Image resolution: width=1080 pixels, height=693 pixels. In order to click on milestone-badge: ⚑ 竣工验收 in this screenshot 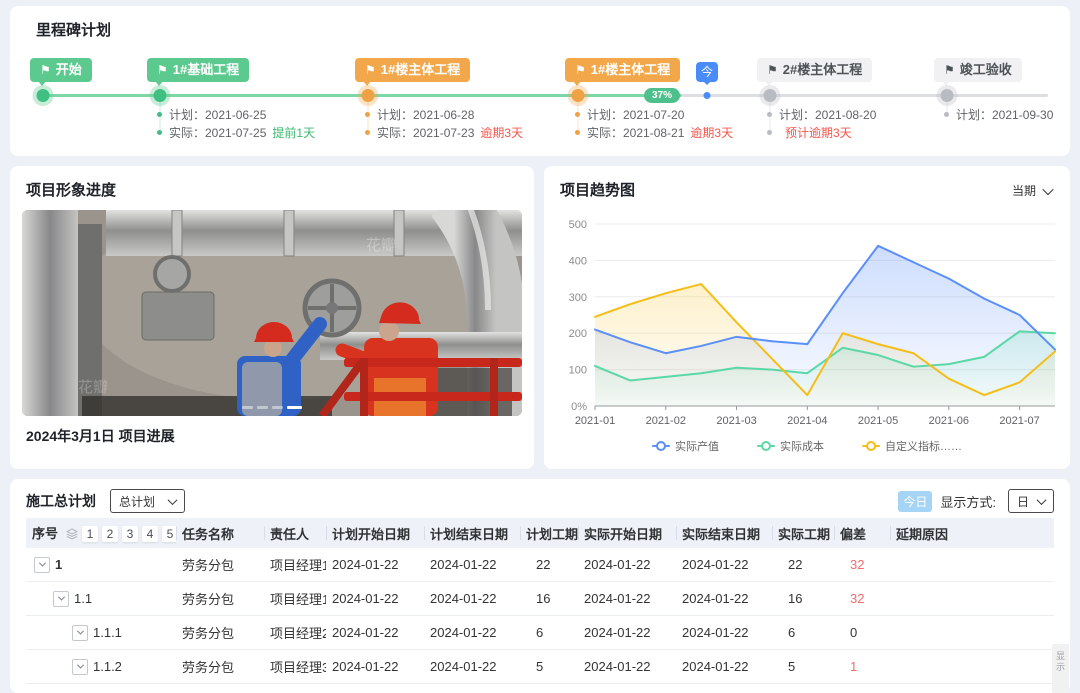, I will do `click(978, 72)`.